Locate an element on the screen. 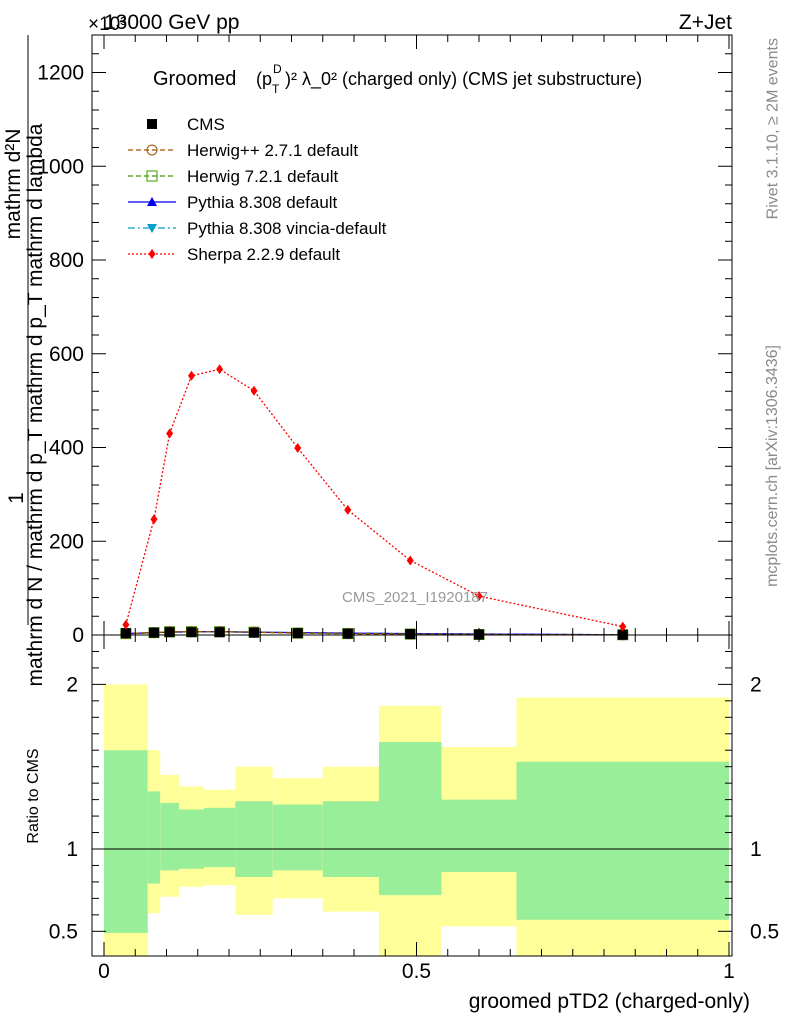  ratio-y-tick-label: 1 is located at coordinates (72, 849).